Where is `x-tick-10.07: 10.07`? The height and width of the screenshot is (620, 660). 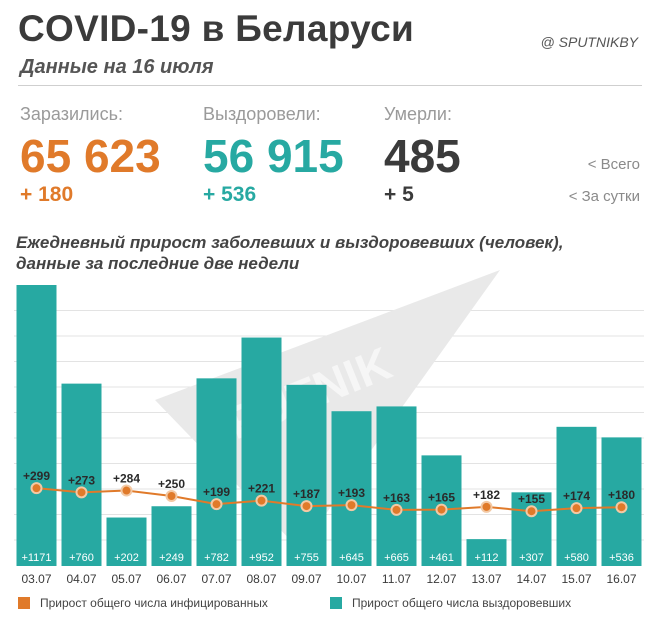
x-tick-10.07: 10.07 is located at coordinates (351, 579).